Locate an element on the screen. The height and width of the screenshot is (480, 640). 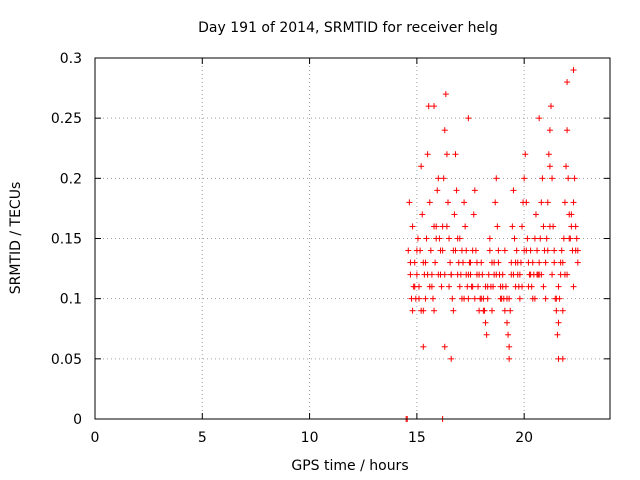
y-axis-label: SRMTID / TECUs is located at coordinates (16, 238).